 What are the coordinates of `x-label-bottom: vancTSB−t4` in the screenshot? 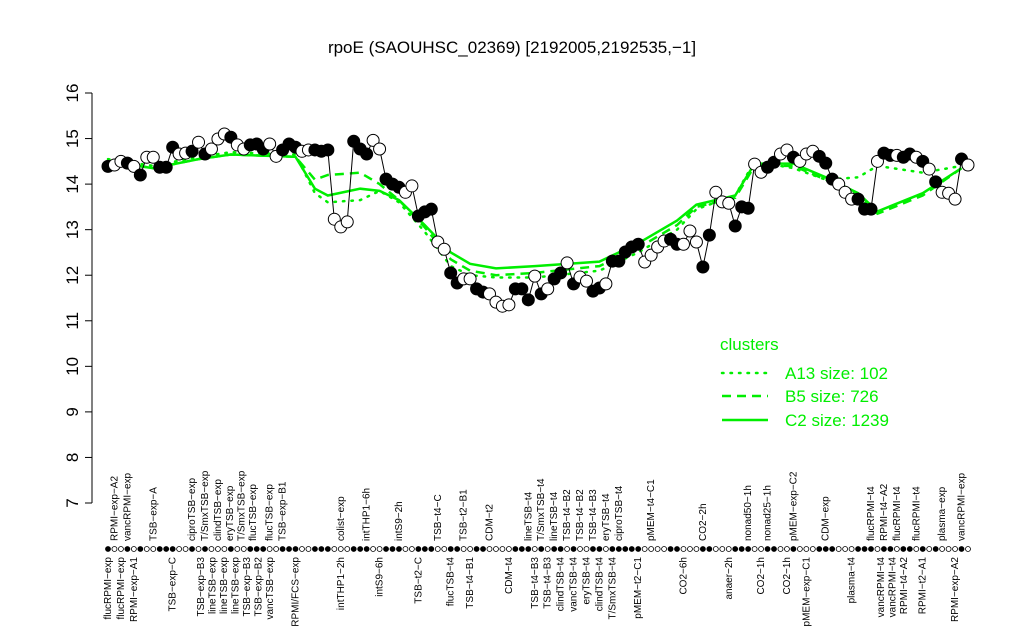 It's located at (574, 584).